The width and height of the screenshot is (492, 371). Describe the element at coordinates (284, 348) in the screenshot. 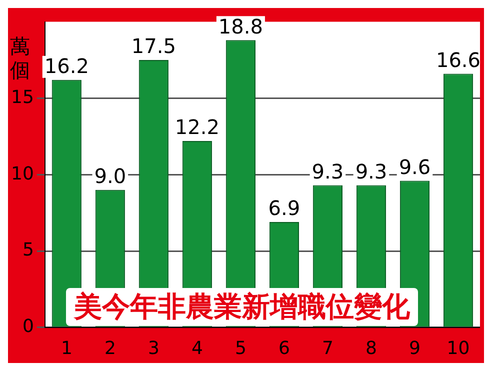

I see `x-tick-label: 6` at that location.